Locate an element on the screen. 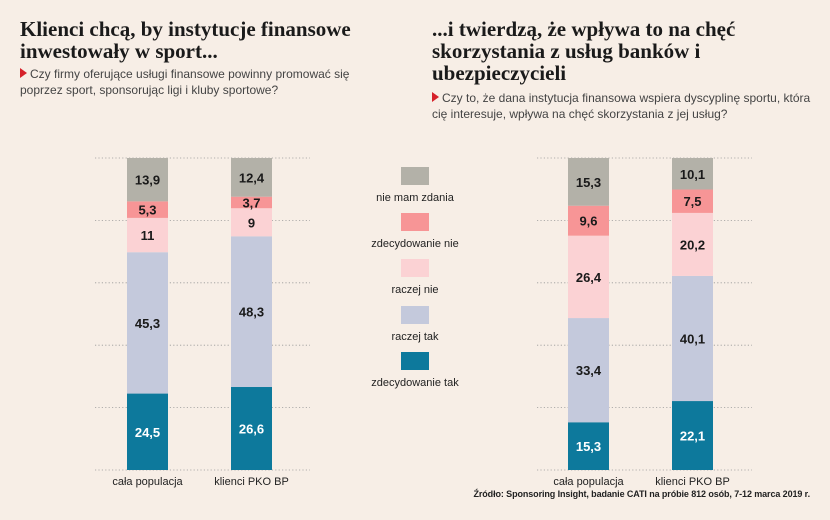 The width and height of the screenshot is (830, 520). data-label: 26,4 is located at coordinates (589, 277).